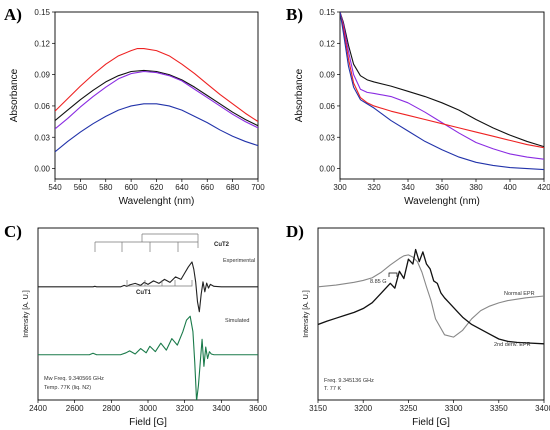 The height and width of the screenshot is (430, 550). I want to click on temperature-label: T. 77 K, so click(332, 389).